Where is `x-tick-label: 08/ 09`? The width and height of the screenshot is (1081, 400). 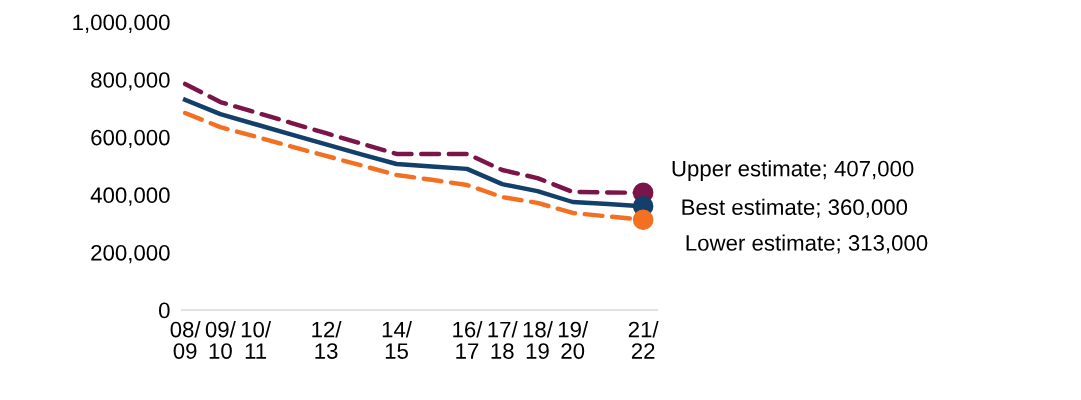 x-tick-label: 08/ 09 is located at coordinates (185, 340).